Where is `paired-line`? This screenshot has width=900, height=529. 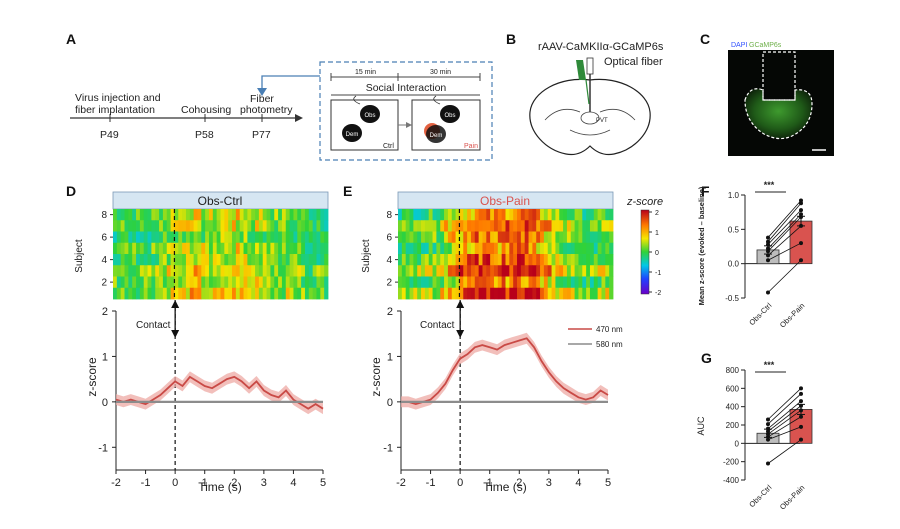
paired-line is located at coordinates (784, 451).